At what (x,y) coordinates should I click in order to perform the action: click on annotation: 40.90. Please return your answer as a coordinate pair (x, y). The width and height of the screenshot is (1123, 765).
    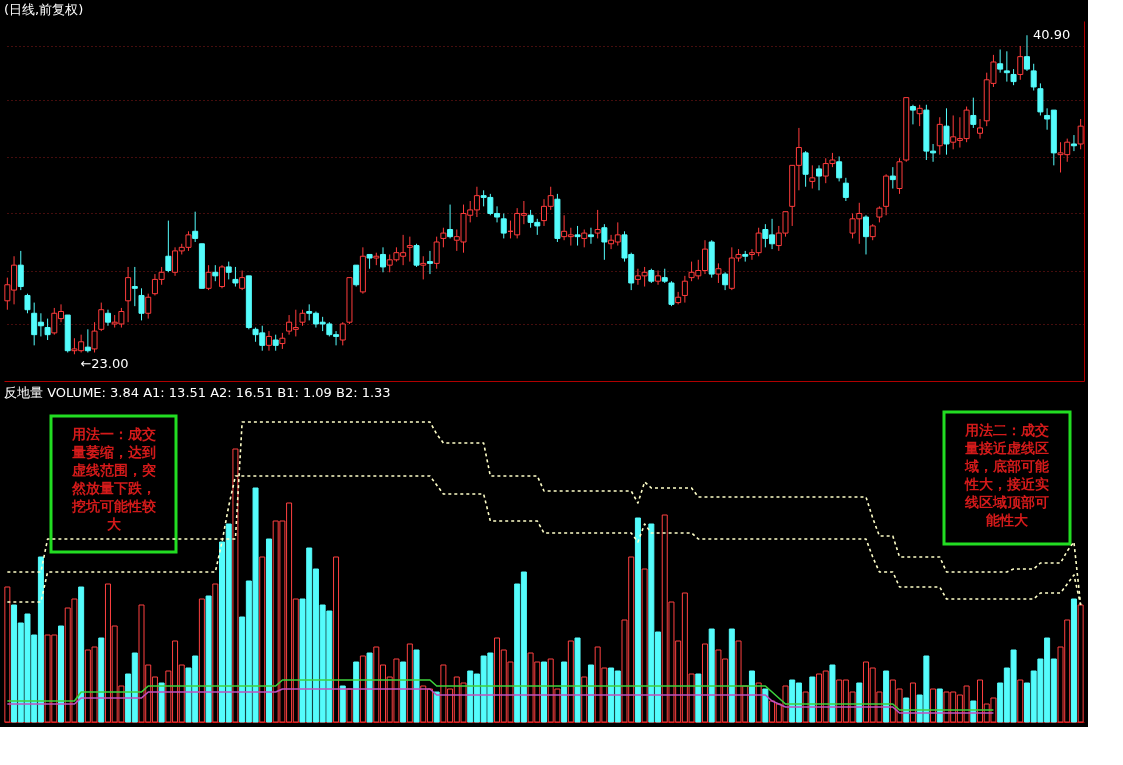
    Looking at the image, I should click on (1051, 35).